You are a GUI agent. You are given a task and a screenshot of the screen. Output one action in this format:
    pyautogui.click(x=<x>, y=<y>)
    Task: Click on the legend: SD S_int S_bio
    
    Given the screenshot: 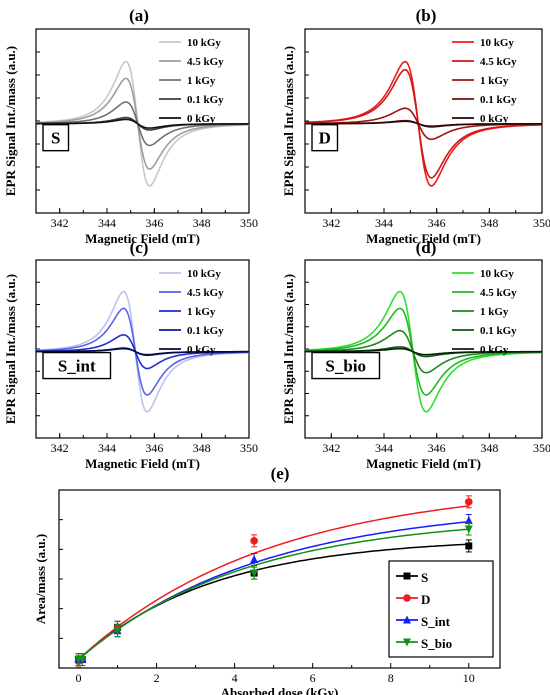 What is the action you would take?
    pyautogui.click(x=441, y=609)
    